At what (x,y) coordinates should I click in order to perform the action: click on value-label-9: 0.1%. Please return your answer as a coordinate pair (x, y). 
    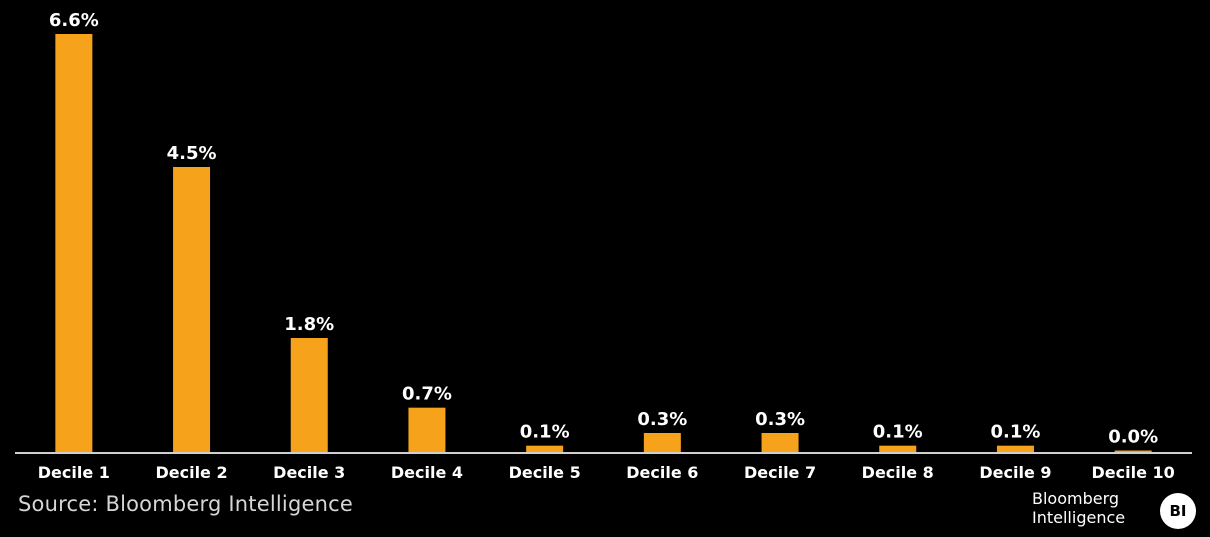
    Looking at the image, I should click on (1015, 432).